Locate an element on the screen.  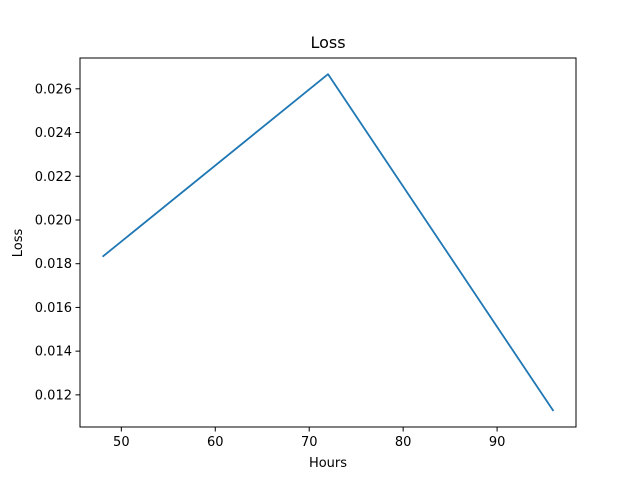
x-axis-label: Hours is located at coordinates (328, 463).